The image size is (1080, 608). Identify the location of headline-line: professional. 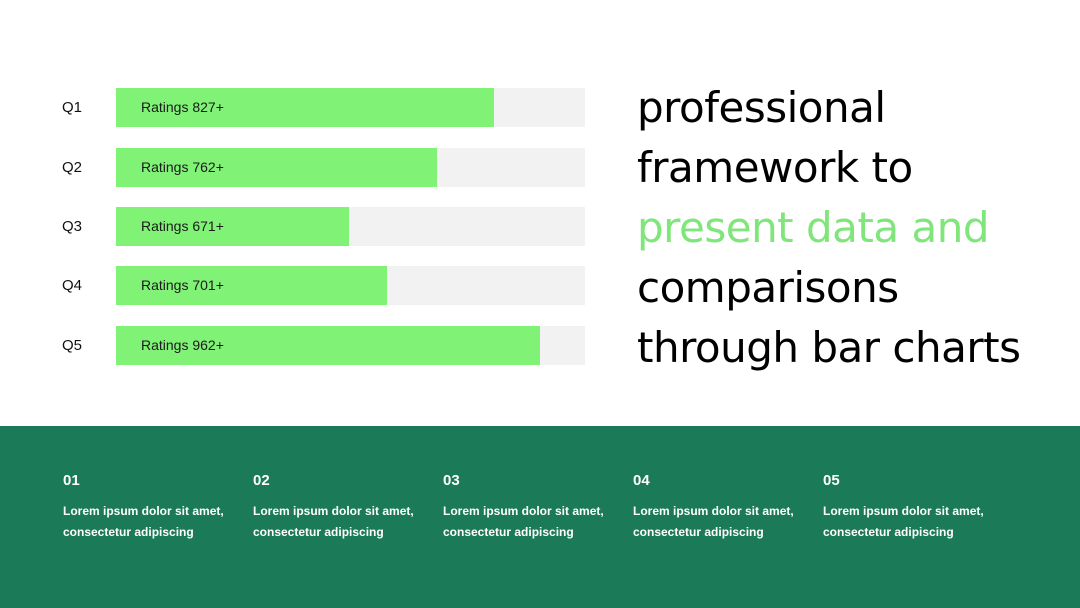
(761, 107).